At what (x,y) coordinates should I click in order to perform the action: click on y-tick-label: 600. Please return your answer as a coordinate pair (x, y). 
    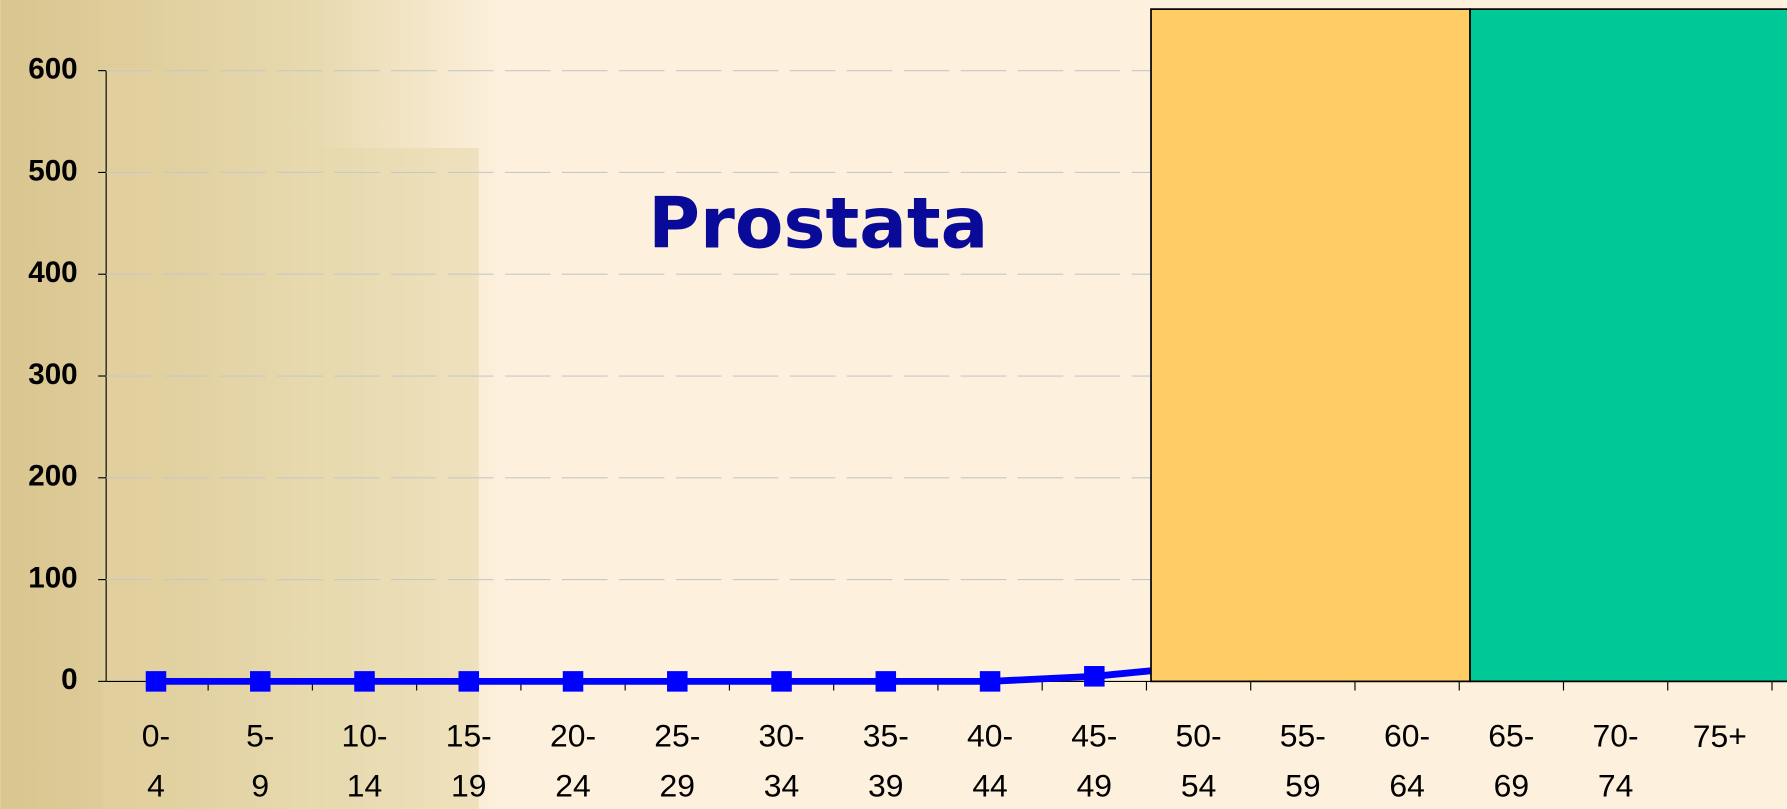
    Looking at the image, I should click on (52, 68).